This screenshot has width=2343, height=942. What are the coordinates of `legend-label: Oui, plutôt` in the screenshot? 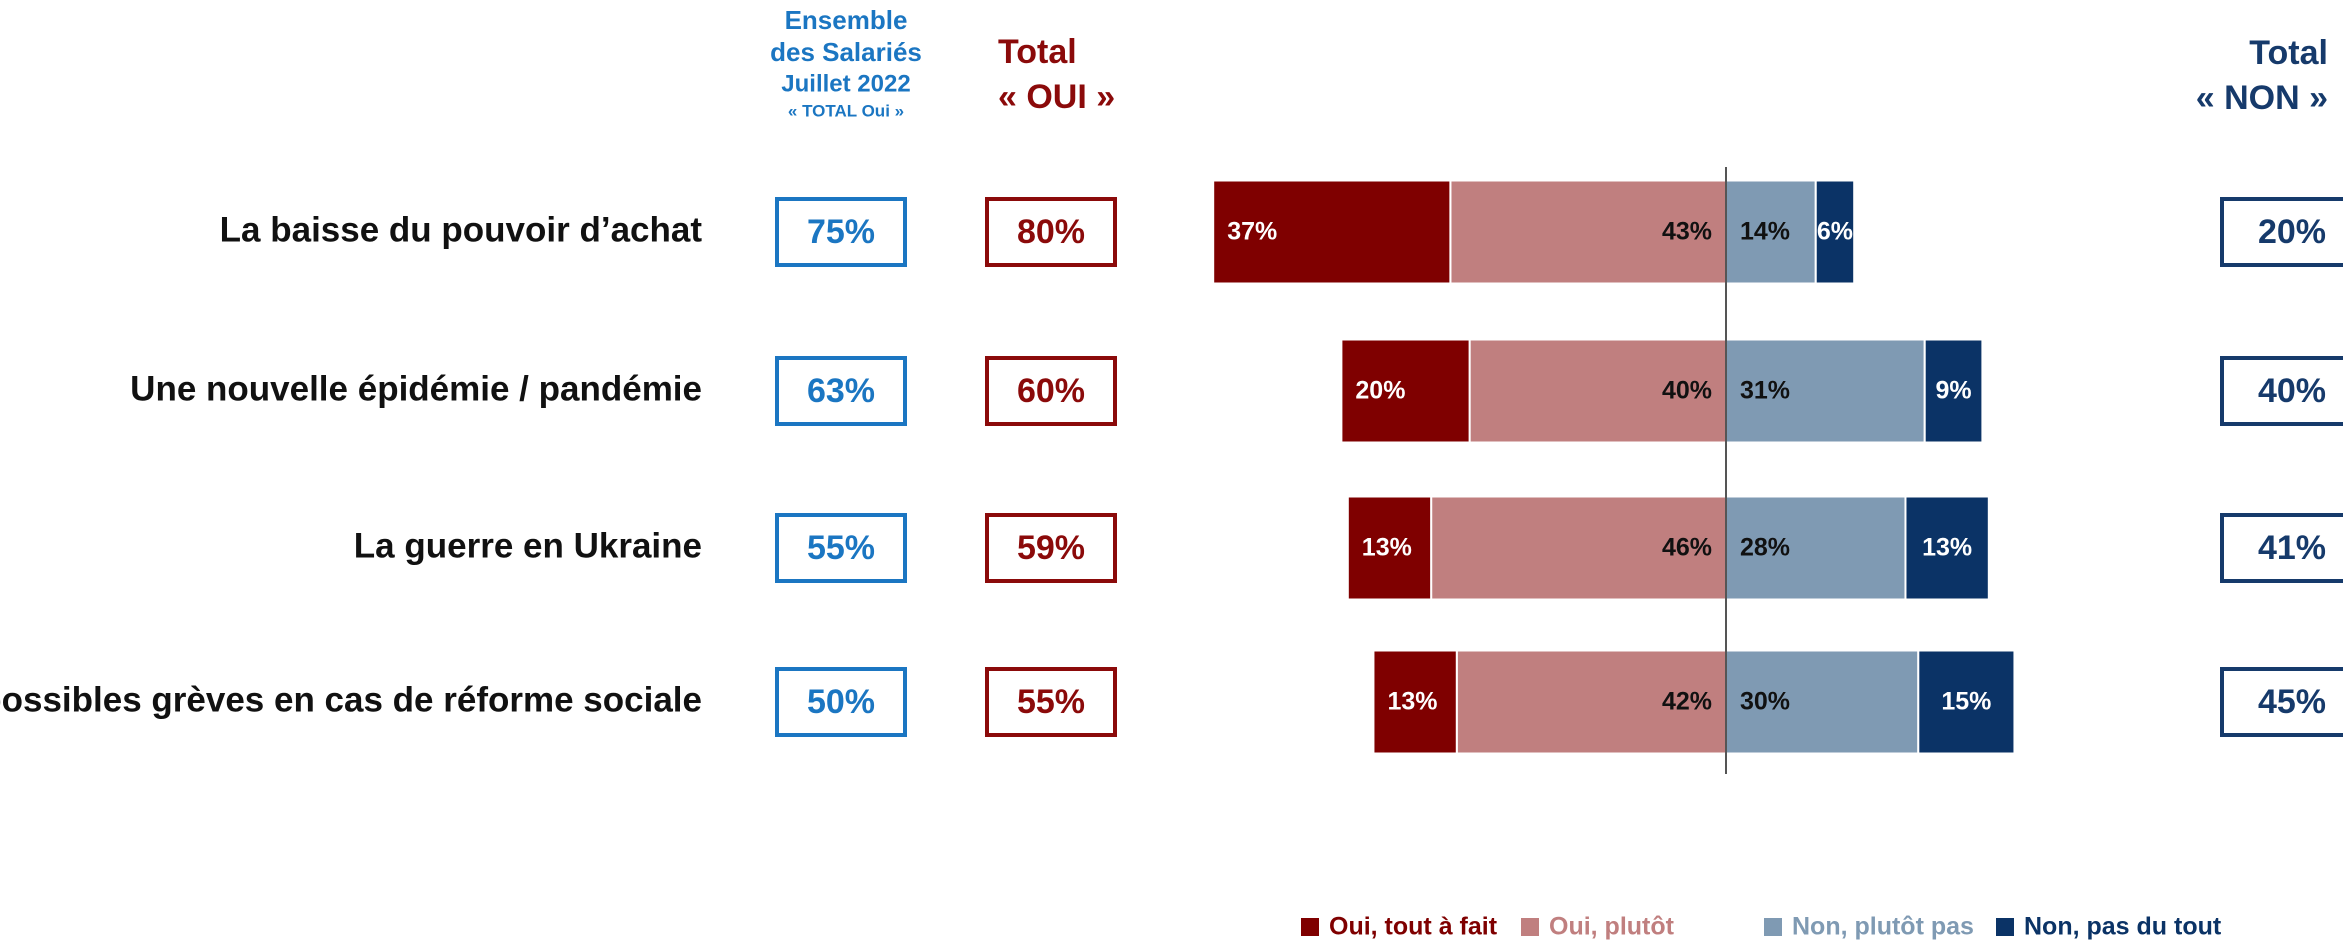 It's located at (1612, 927).